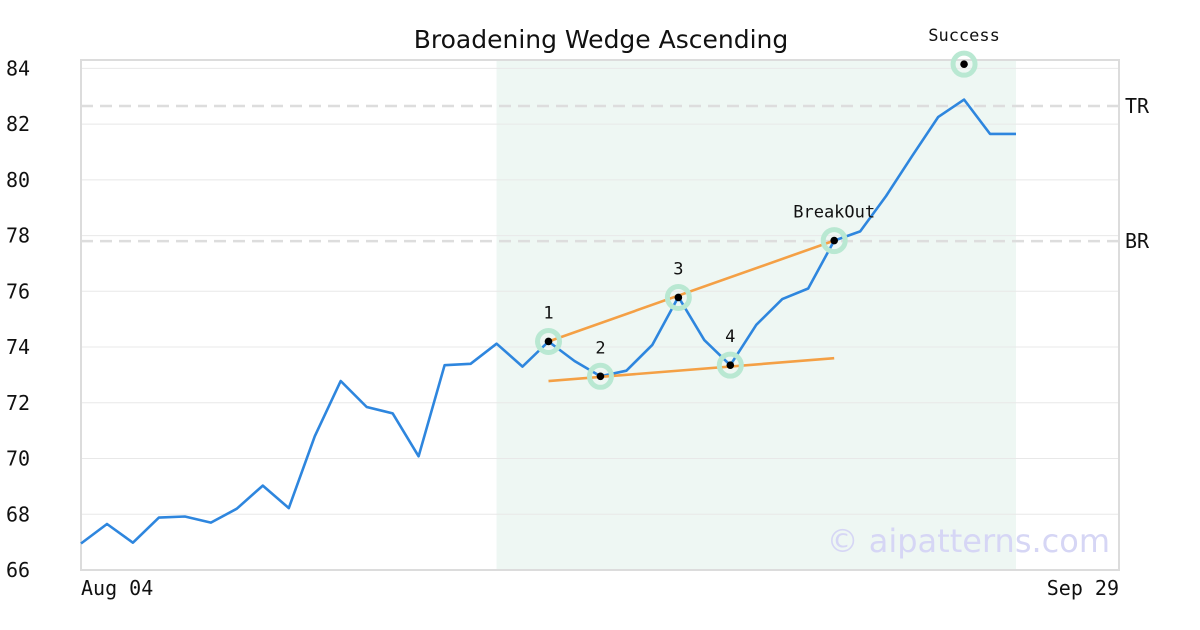 The height and width of the screenshot is (630, 1200). Describe the element at coordinates (18, 459) in the screenshot. I see `y-tick-label: 70` at that location.